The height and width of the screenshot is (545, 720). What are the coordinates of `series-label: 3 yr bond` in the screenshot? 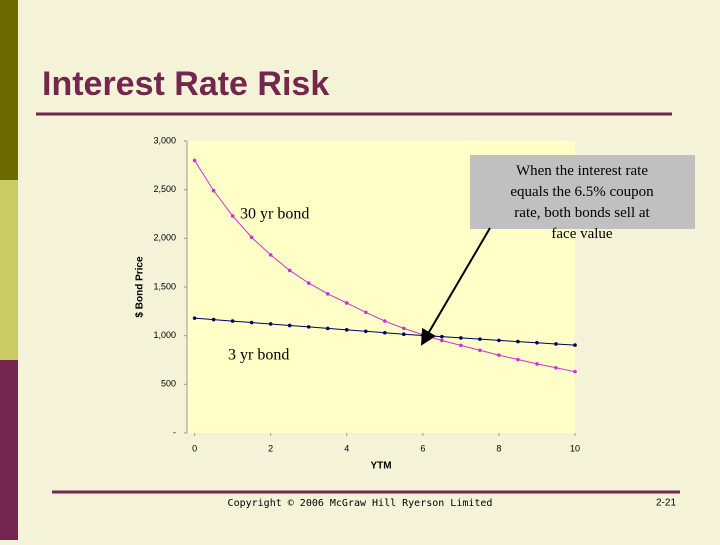 It's located at (258, 355).